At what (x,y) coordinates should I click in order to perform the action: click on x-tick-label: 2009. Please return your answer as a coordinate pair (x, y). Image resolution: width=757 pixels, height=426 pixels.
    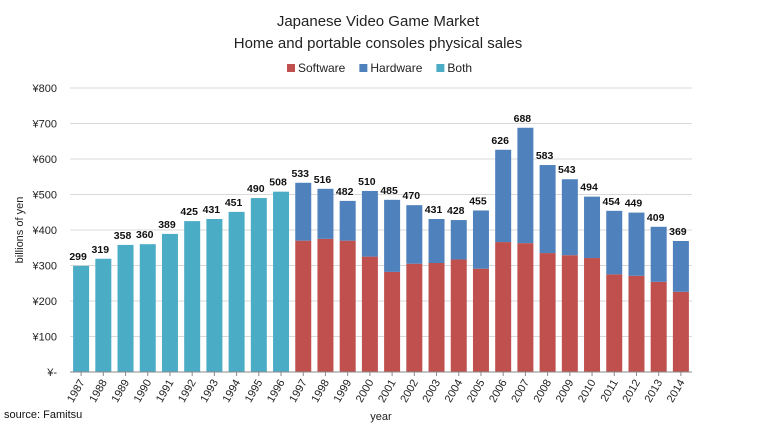
    Looking at the image, I should click on (565, 391).